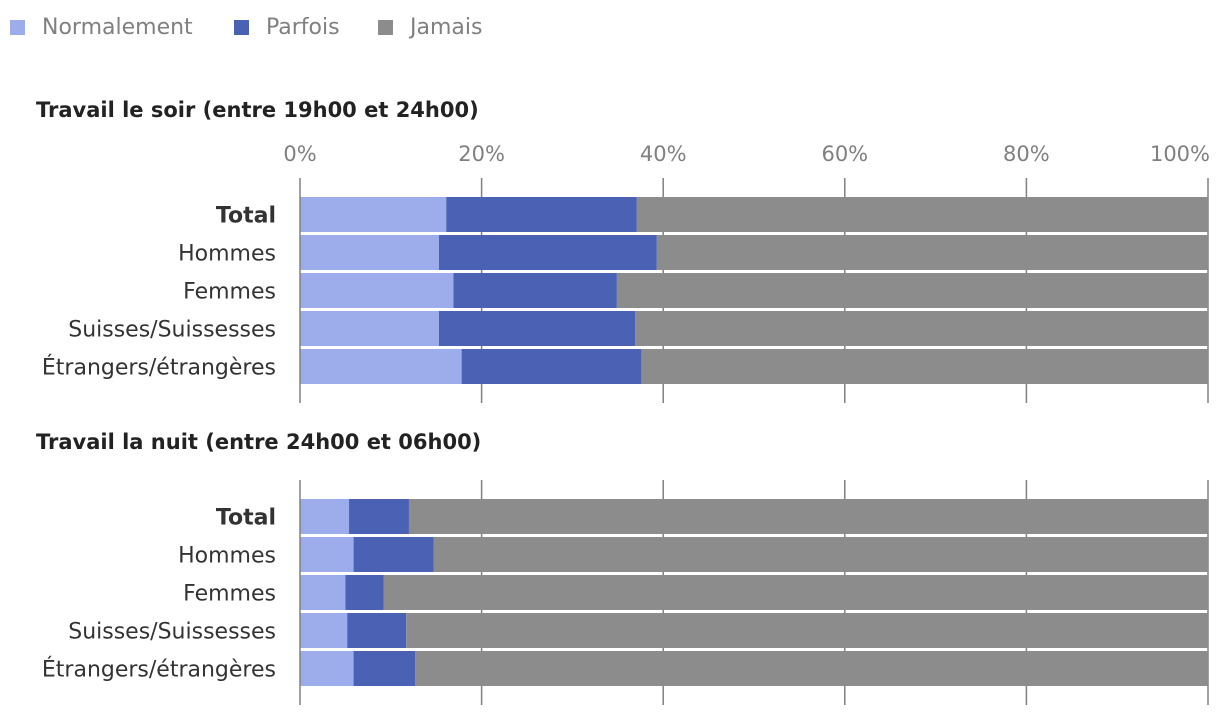  I want to click on panel-title: Travail la nuit (entre 24h00 et 06h00), so click(258, 442).